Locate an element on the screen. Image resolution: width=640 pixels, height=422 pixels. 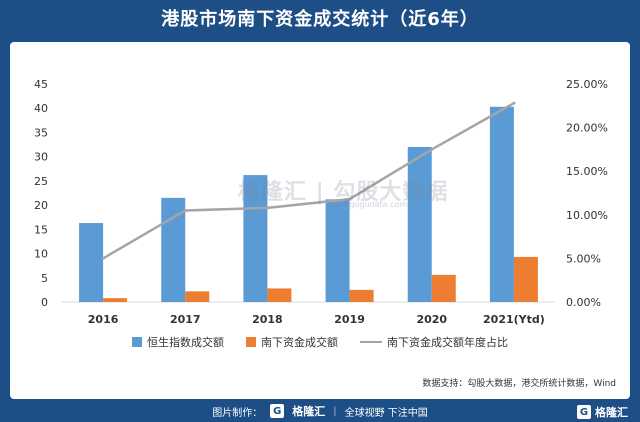
y-left-tick-label: 20 is located at coordinates (41, 205).